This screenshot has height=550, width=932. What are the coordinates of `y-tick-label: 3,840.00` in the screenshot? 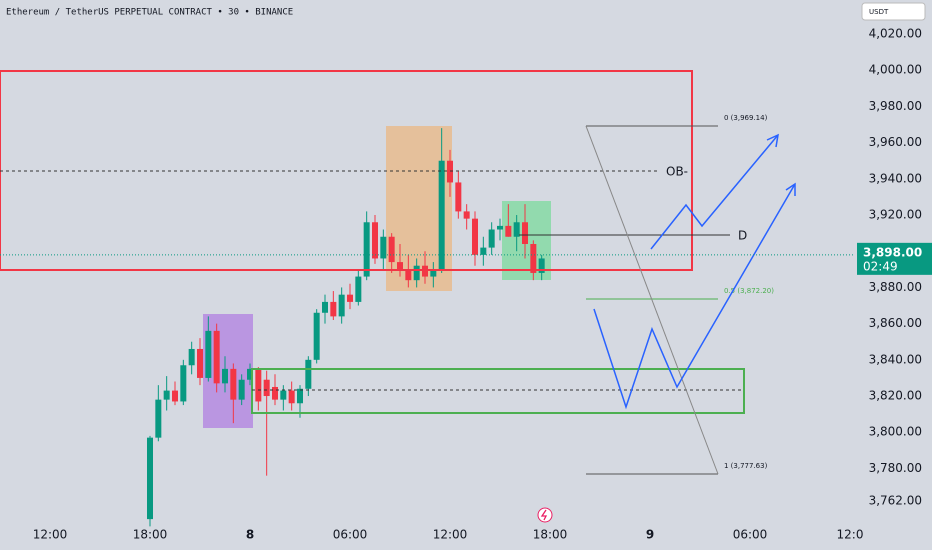 It's located at (895, 359).